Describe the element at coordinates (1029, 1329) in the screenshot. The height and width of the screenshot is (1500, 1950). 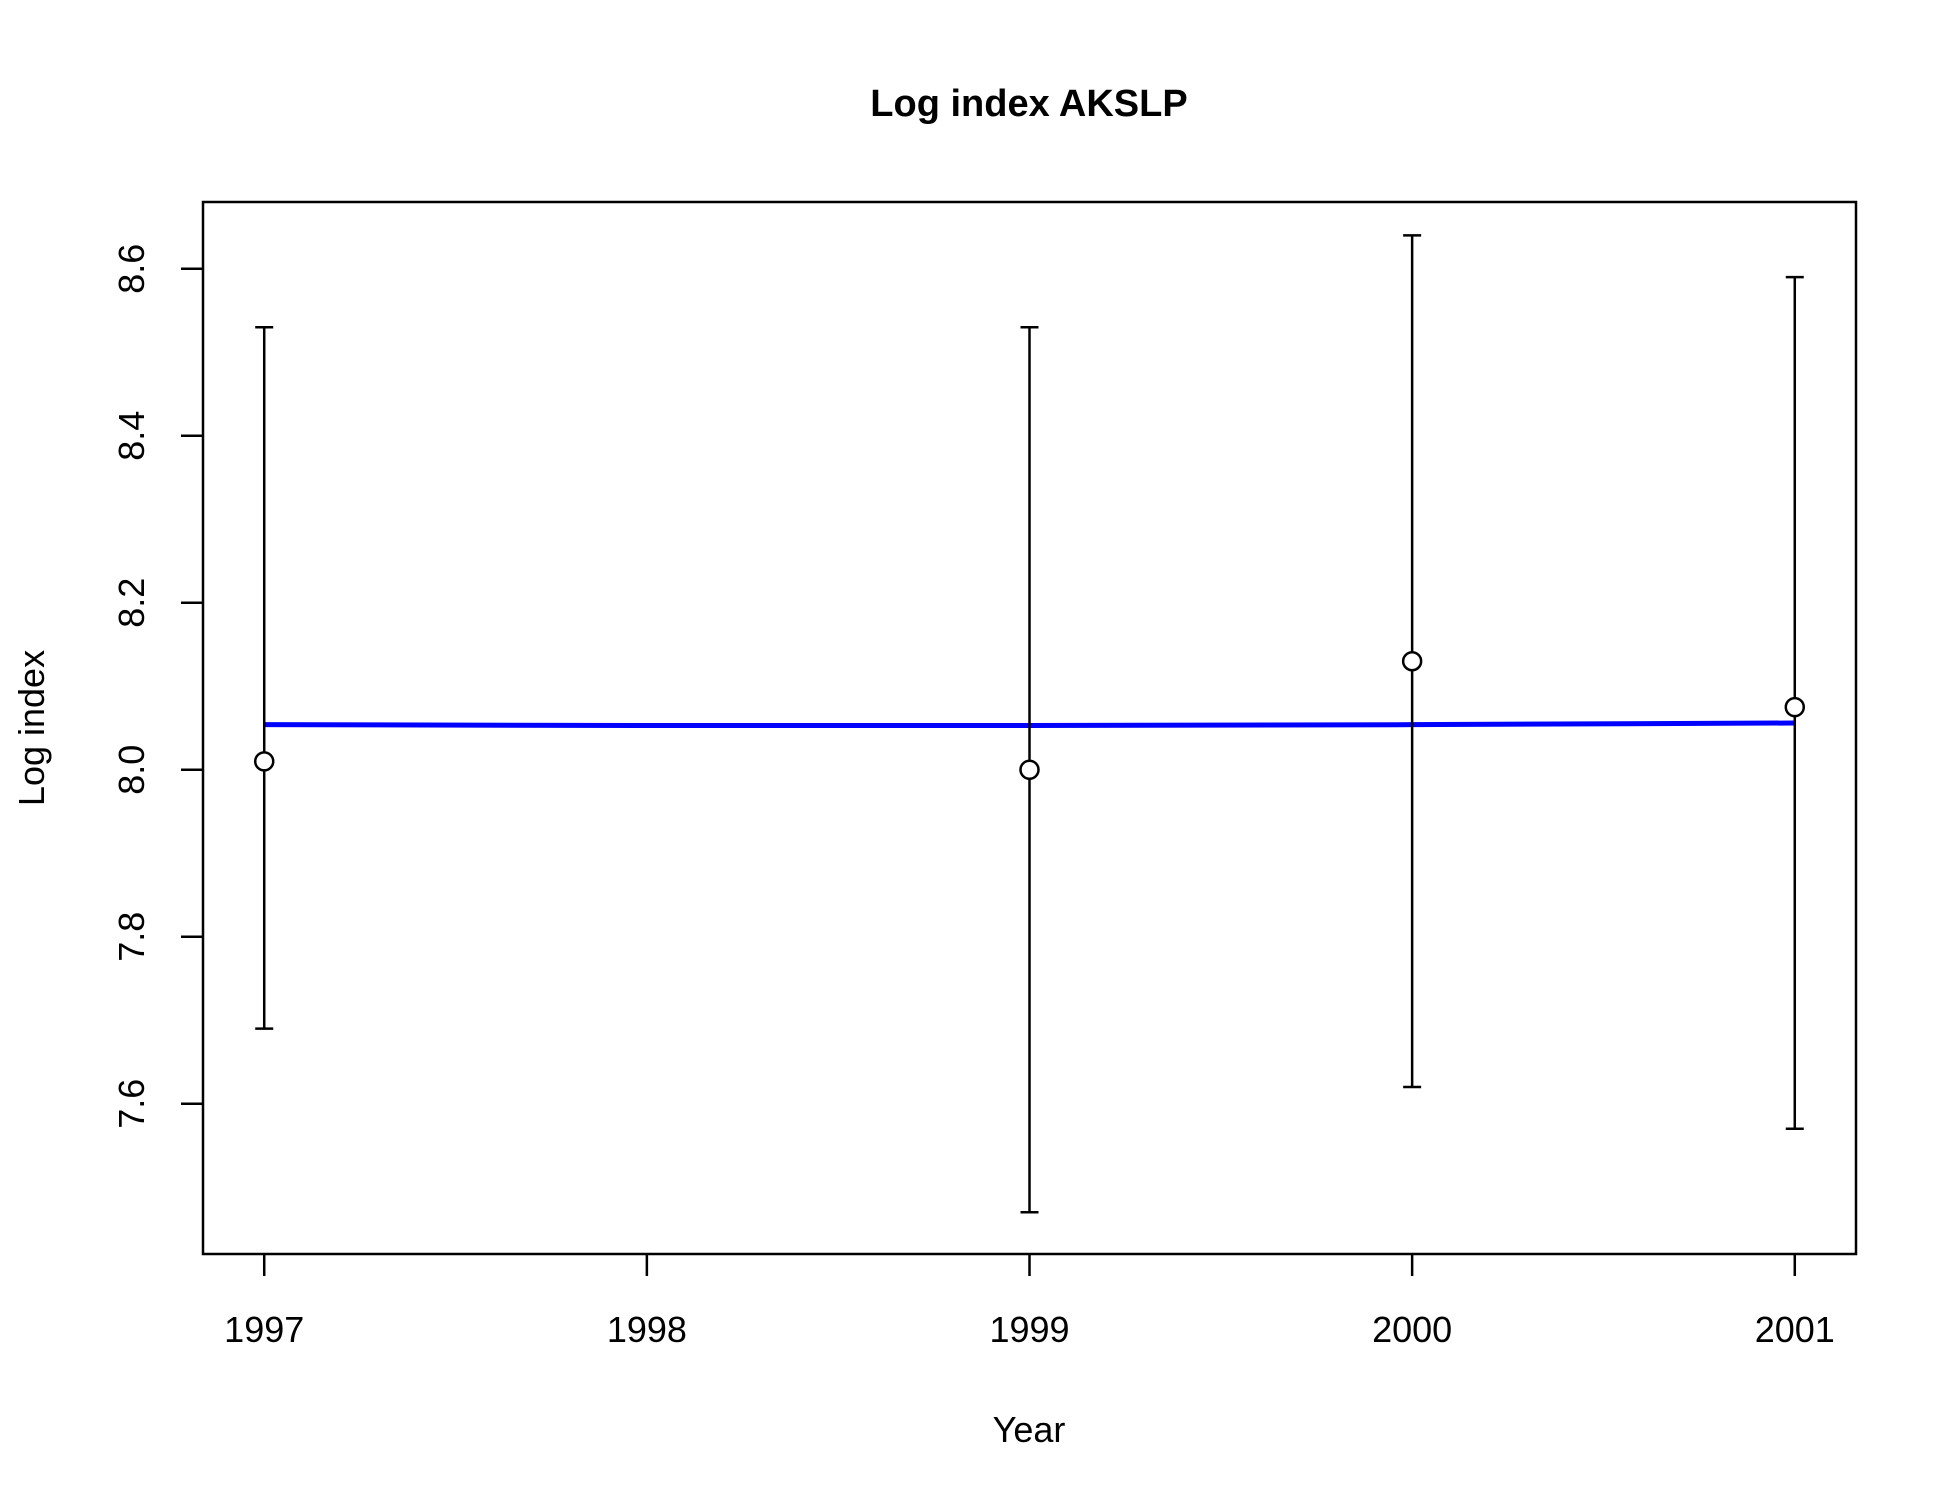
I see `x-tick-label: 1999` at that location.